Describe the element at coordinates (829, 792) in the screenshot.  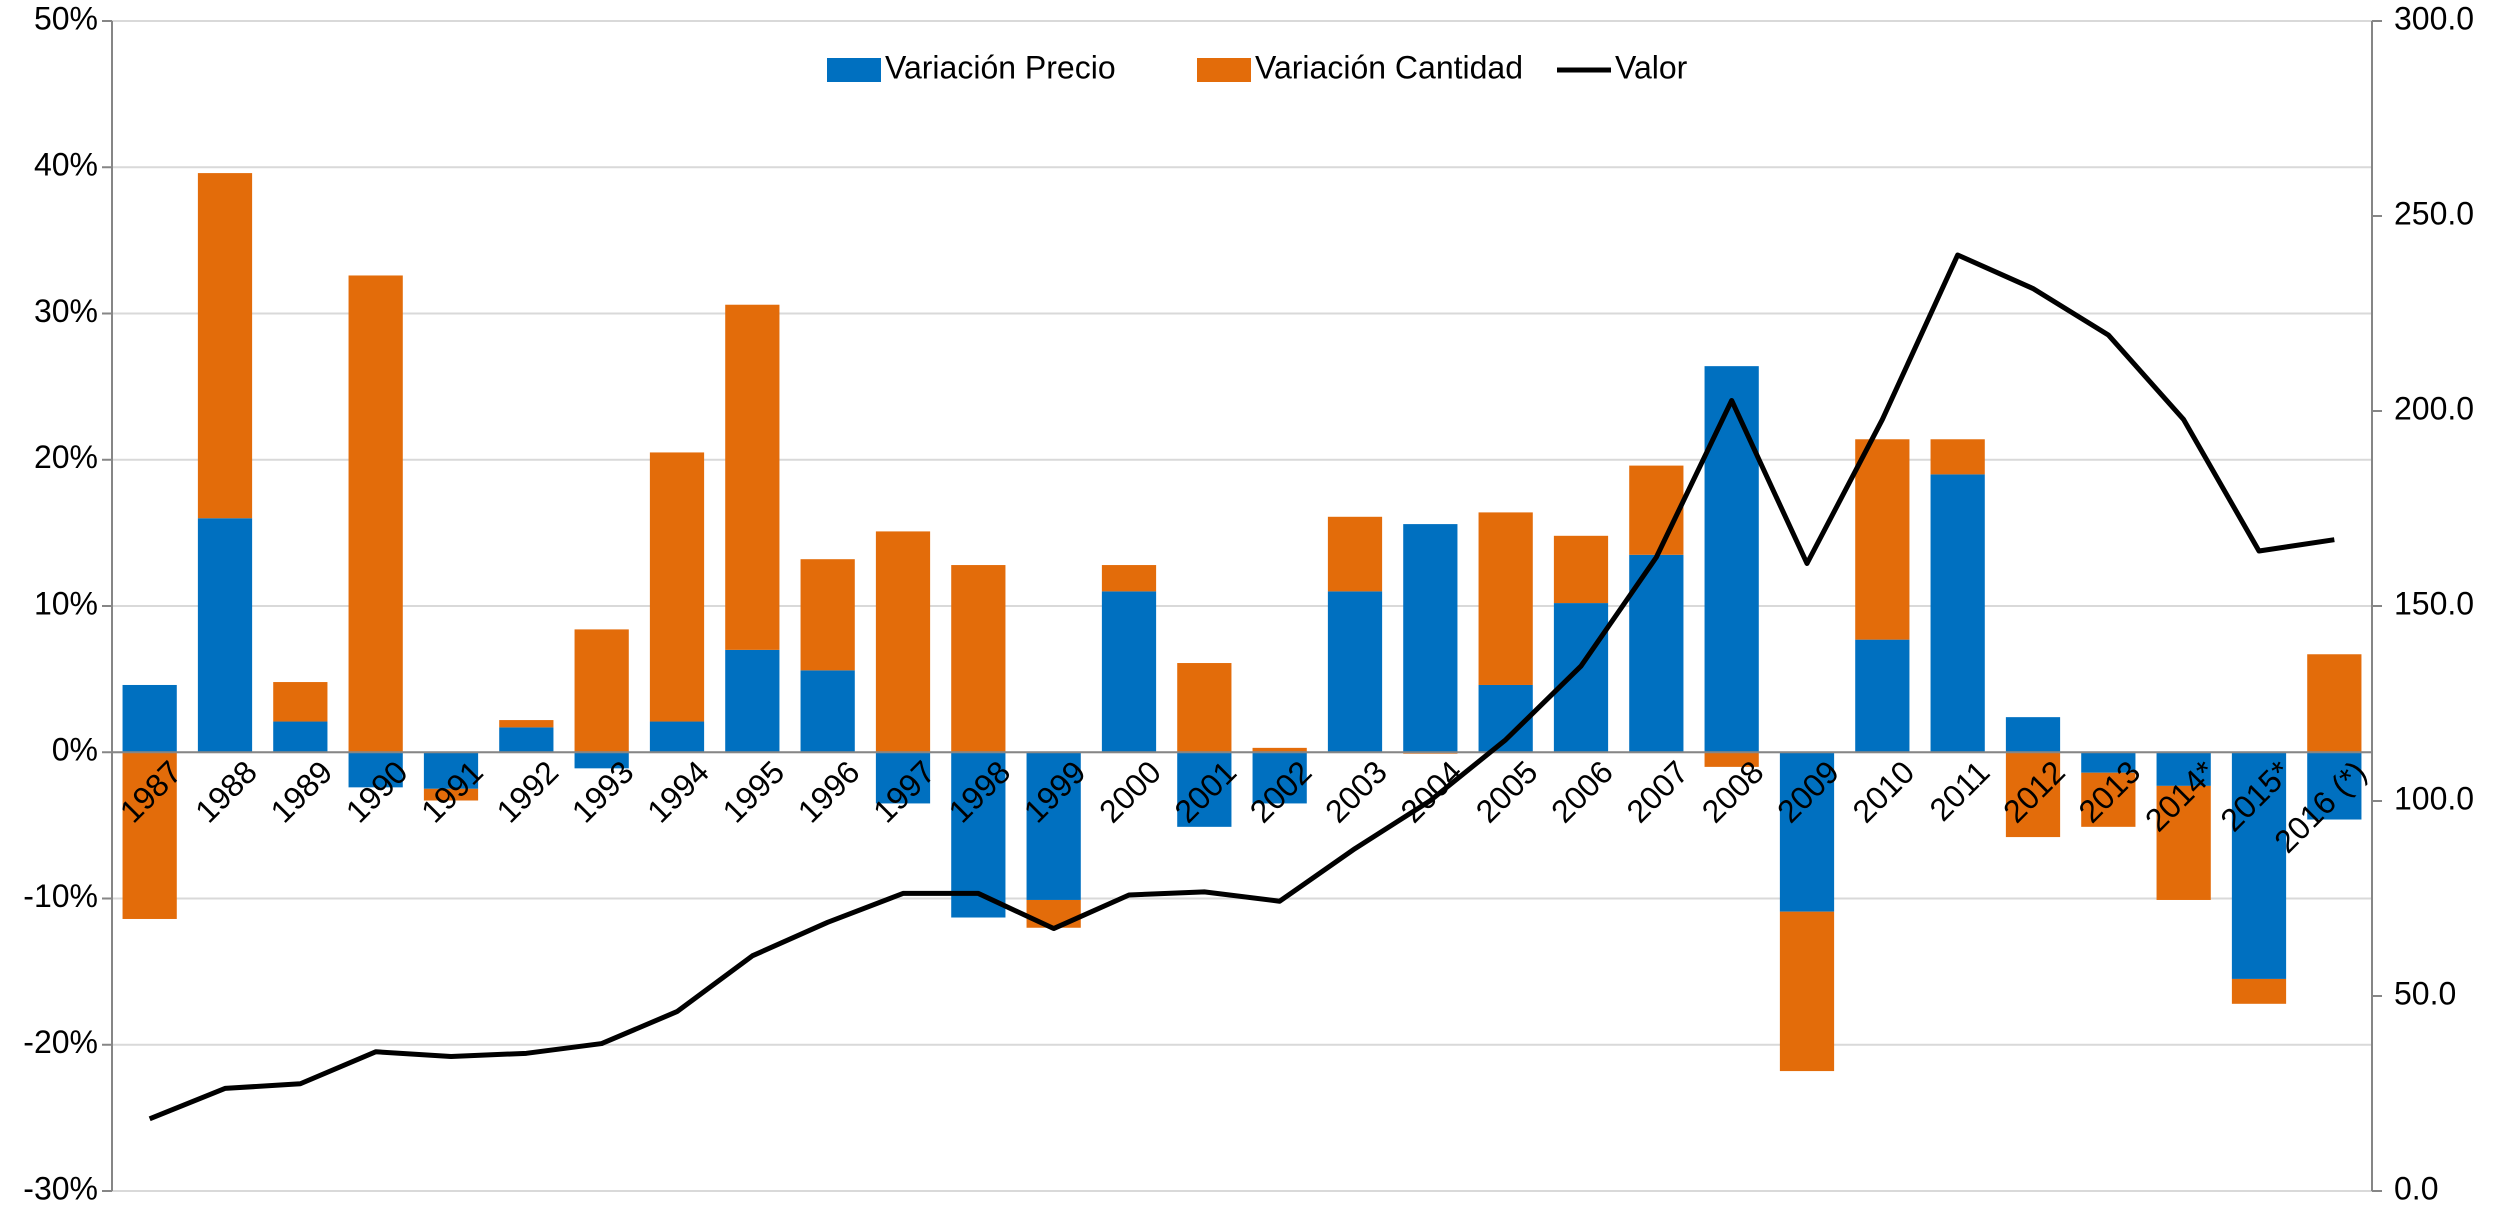
I see `x-tick-label: 1996` at that location.